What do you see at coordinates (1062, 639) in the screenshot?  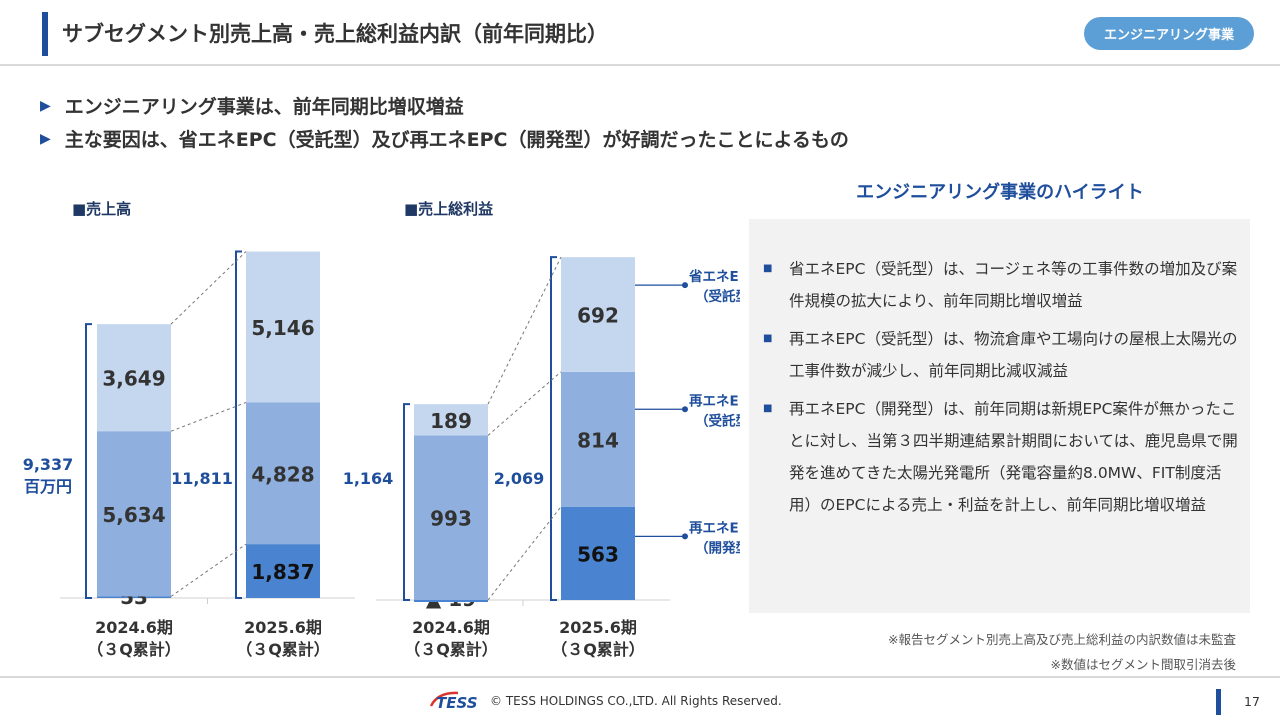 I see `note: ※報告セグメント別売上高及び売上総利益の内訳数値は未監査` at bounding box center [1062, 639].